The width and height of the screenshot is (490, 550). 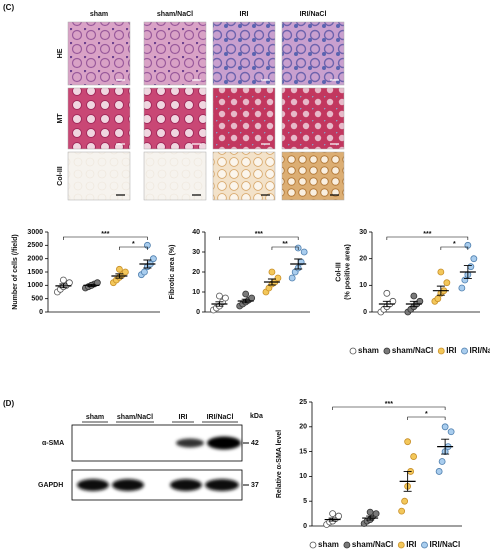 I want to click on row-label: MT, so click(x=60, y=118).